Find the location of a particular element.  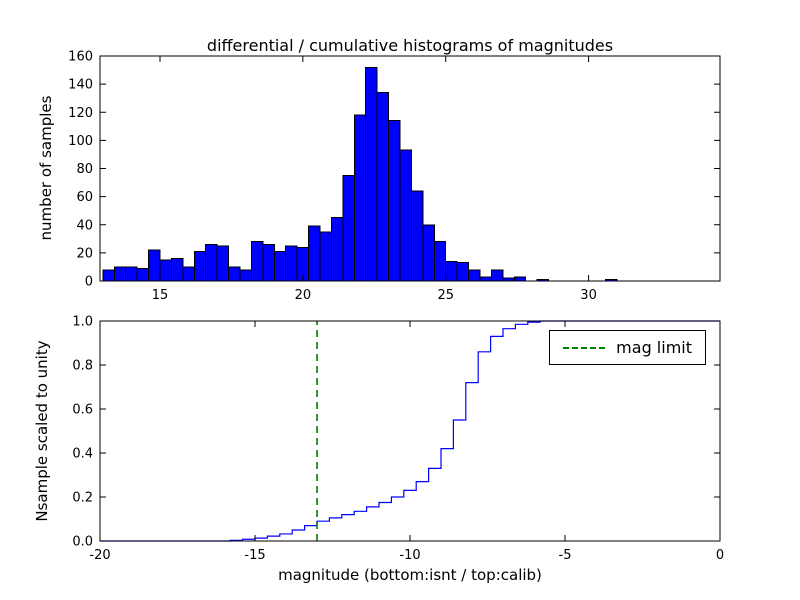

y-tick-label: 0 is located at coordinates (89, 282).